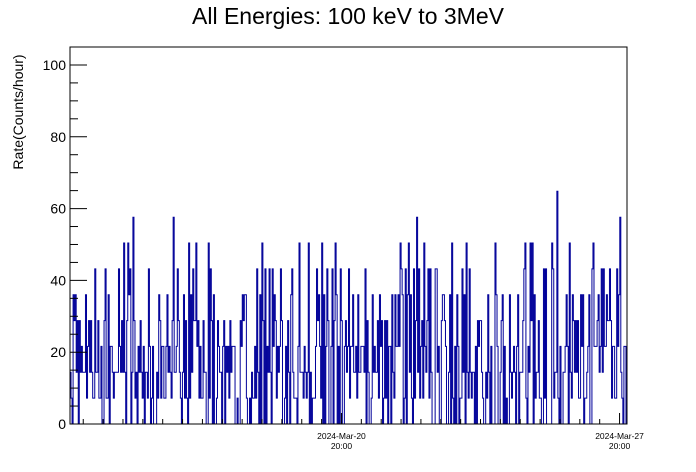  What do you see at coordinates (58, 280) in the screenshot?
I see `y-tick-label: 40` at bounding box center [58, 280].